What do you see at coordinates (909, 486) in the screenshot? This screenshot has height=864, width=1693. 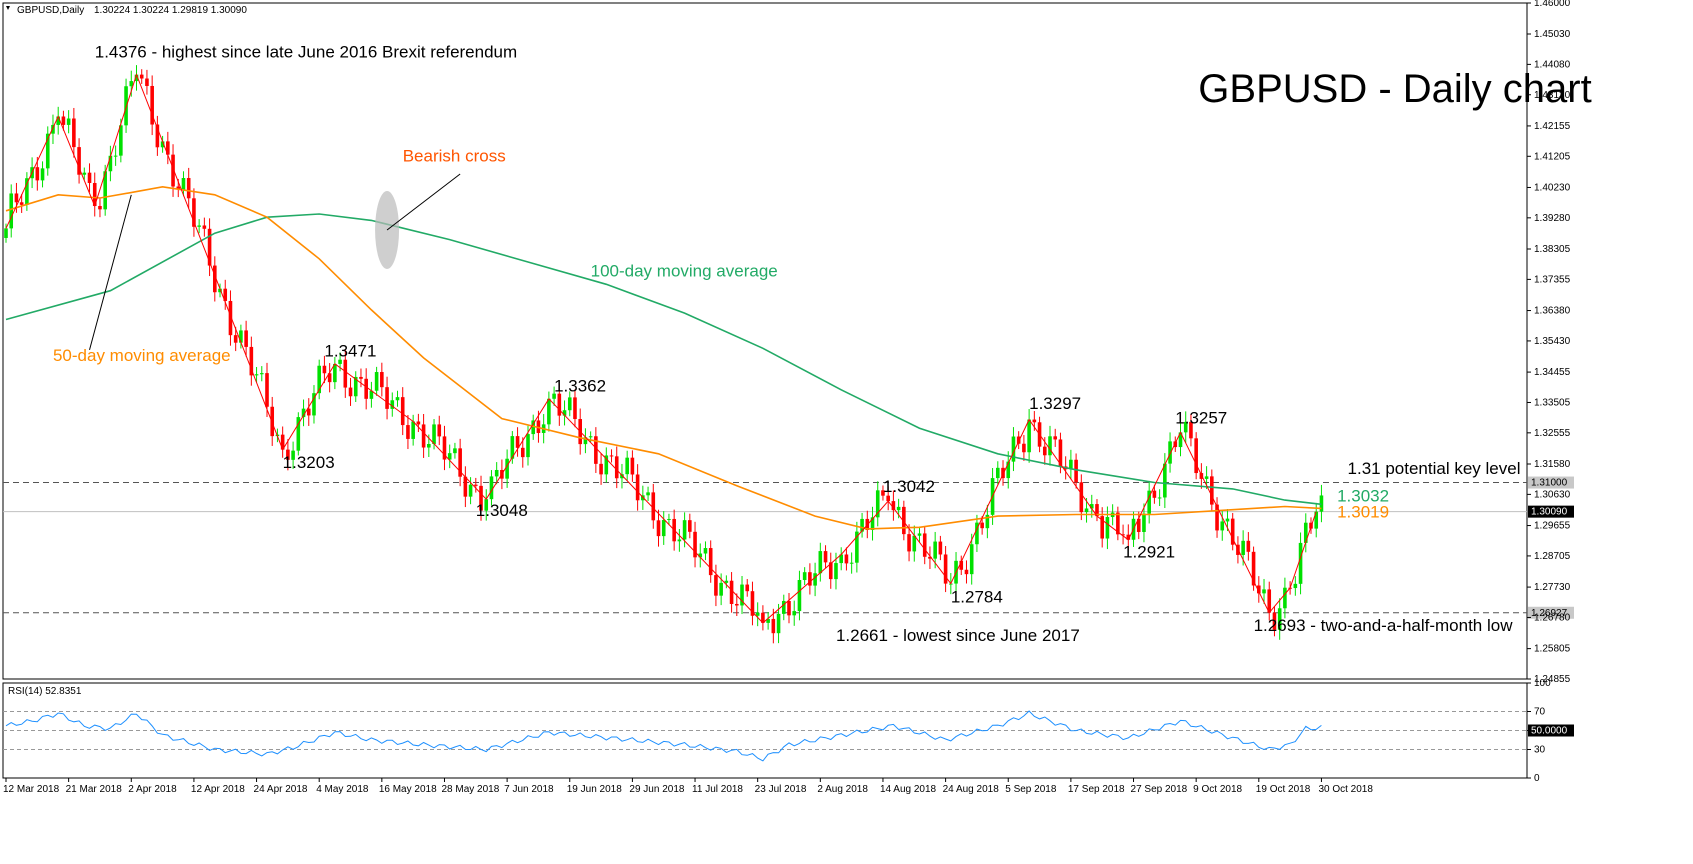 I see `annotation-label: 1.3042` at bounding box center [909, 486].